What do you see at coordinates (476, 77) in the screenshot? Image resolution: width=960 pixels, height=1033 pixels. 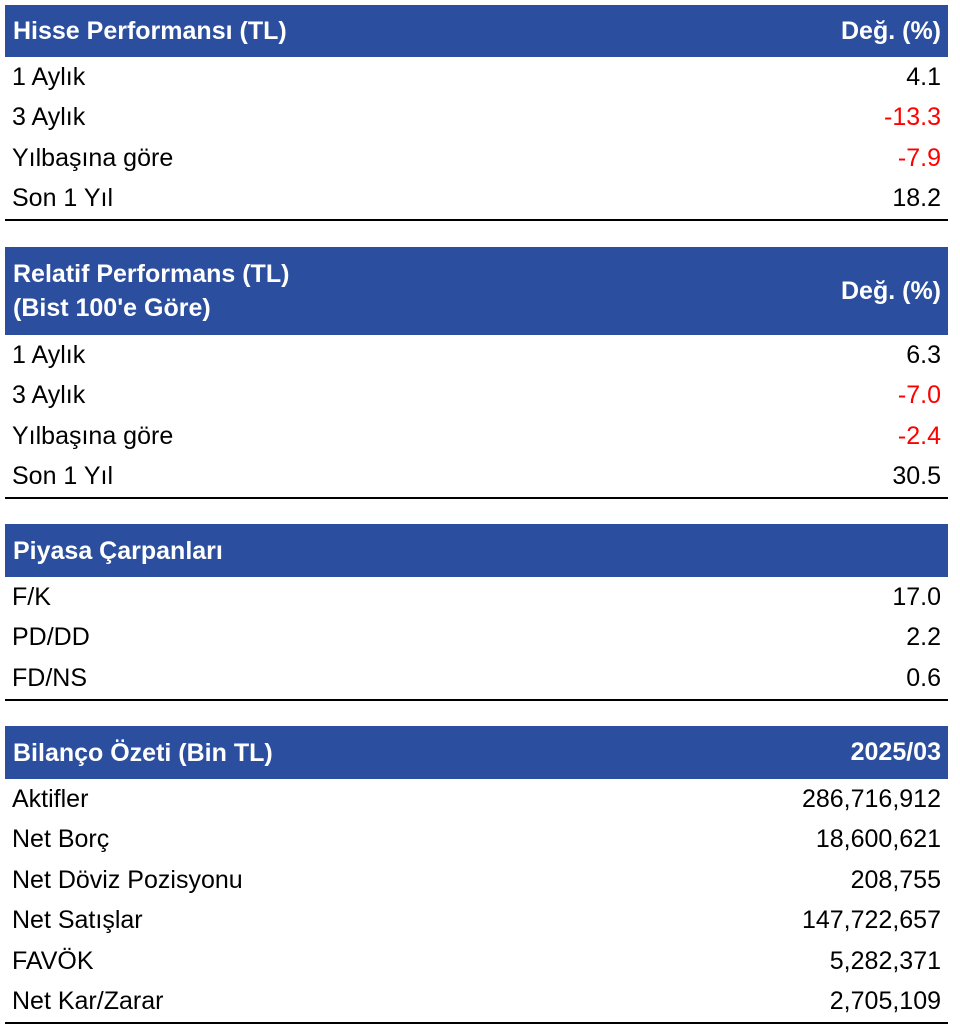 I see `table-row: 1 Aylık 4.1` at bounding box center [476, 77].